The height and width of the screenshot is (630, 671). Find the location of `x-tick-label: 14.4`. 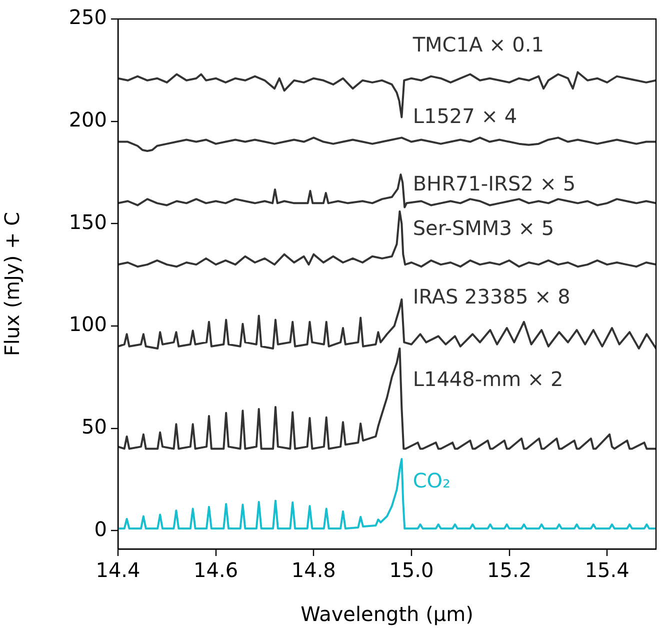

x-tick-label: 14.4 is located at coordinates (118, 570).